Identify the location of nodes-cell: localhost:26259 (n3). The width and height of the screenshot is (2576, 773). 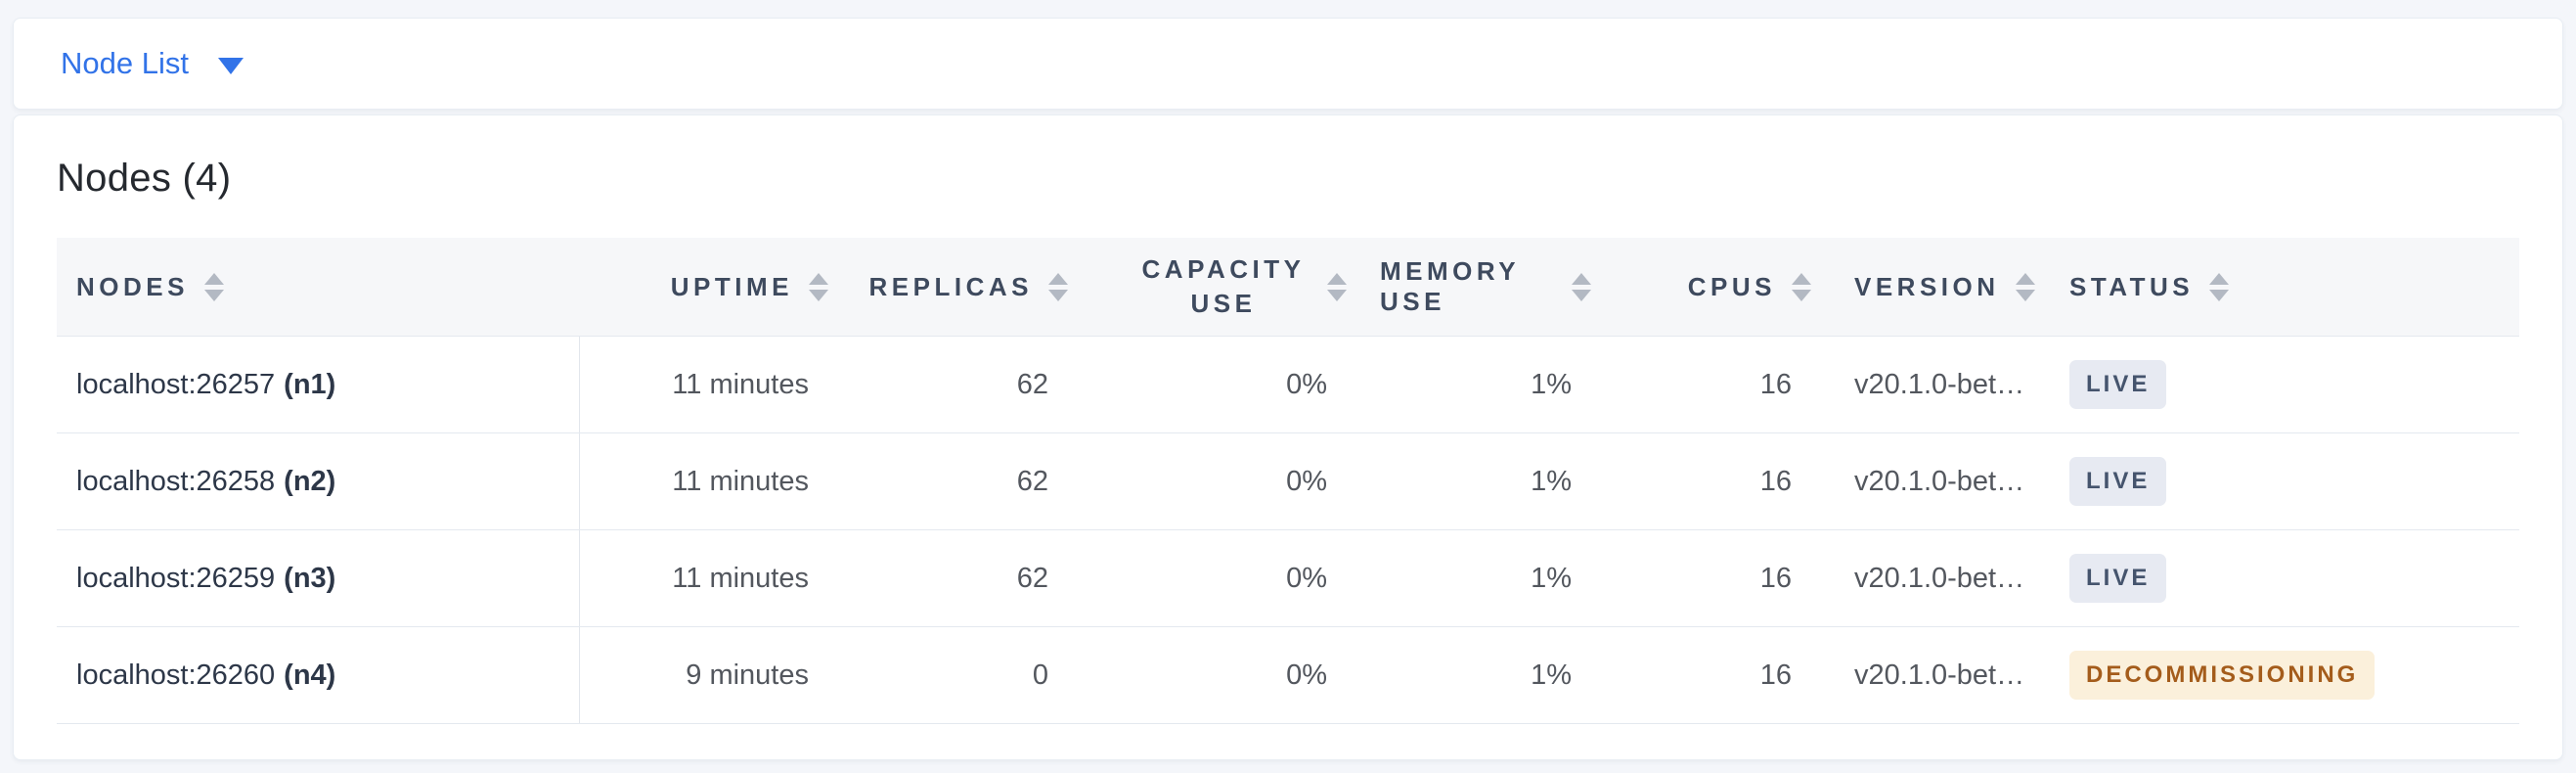
(318, 578).